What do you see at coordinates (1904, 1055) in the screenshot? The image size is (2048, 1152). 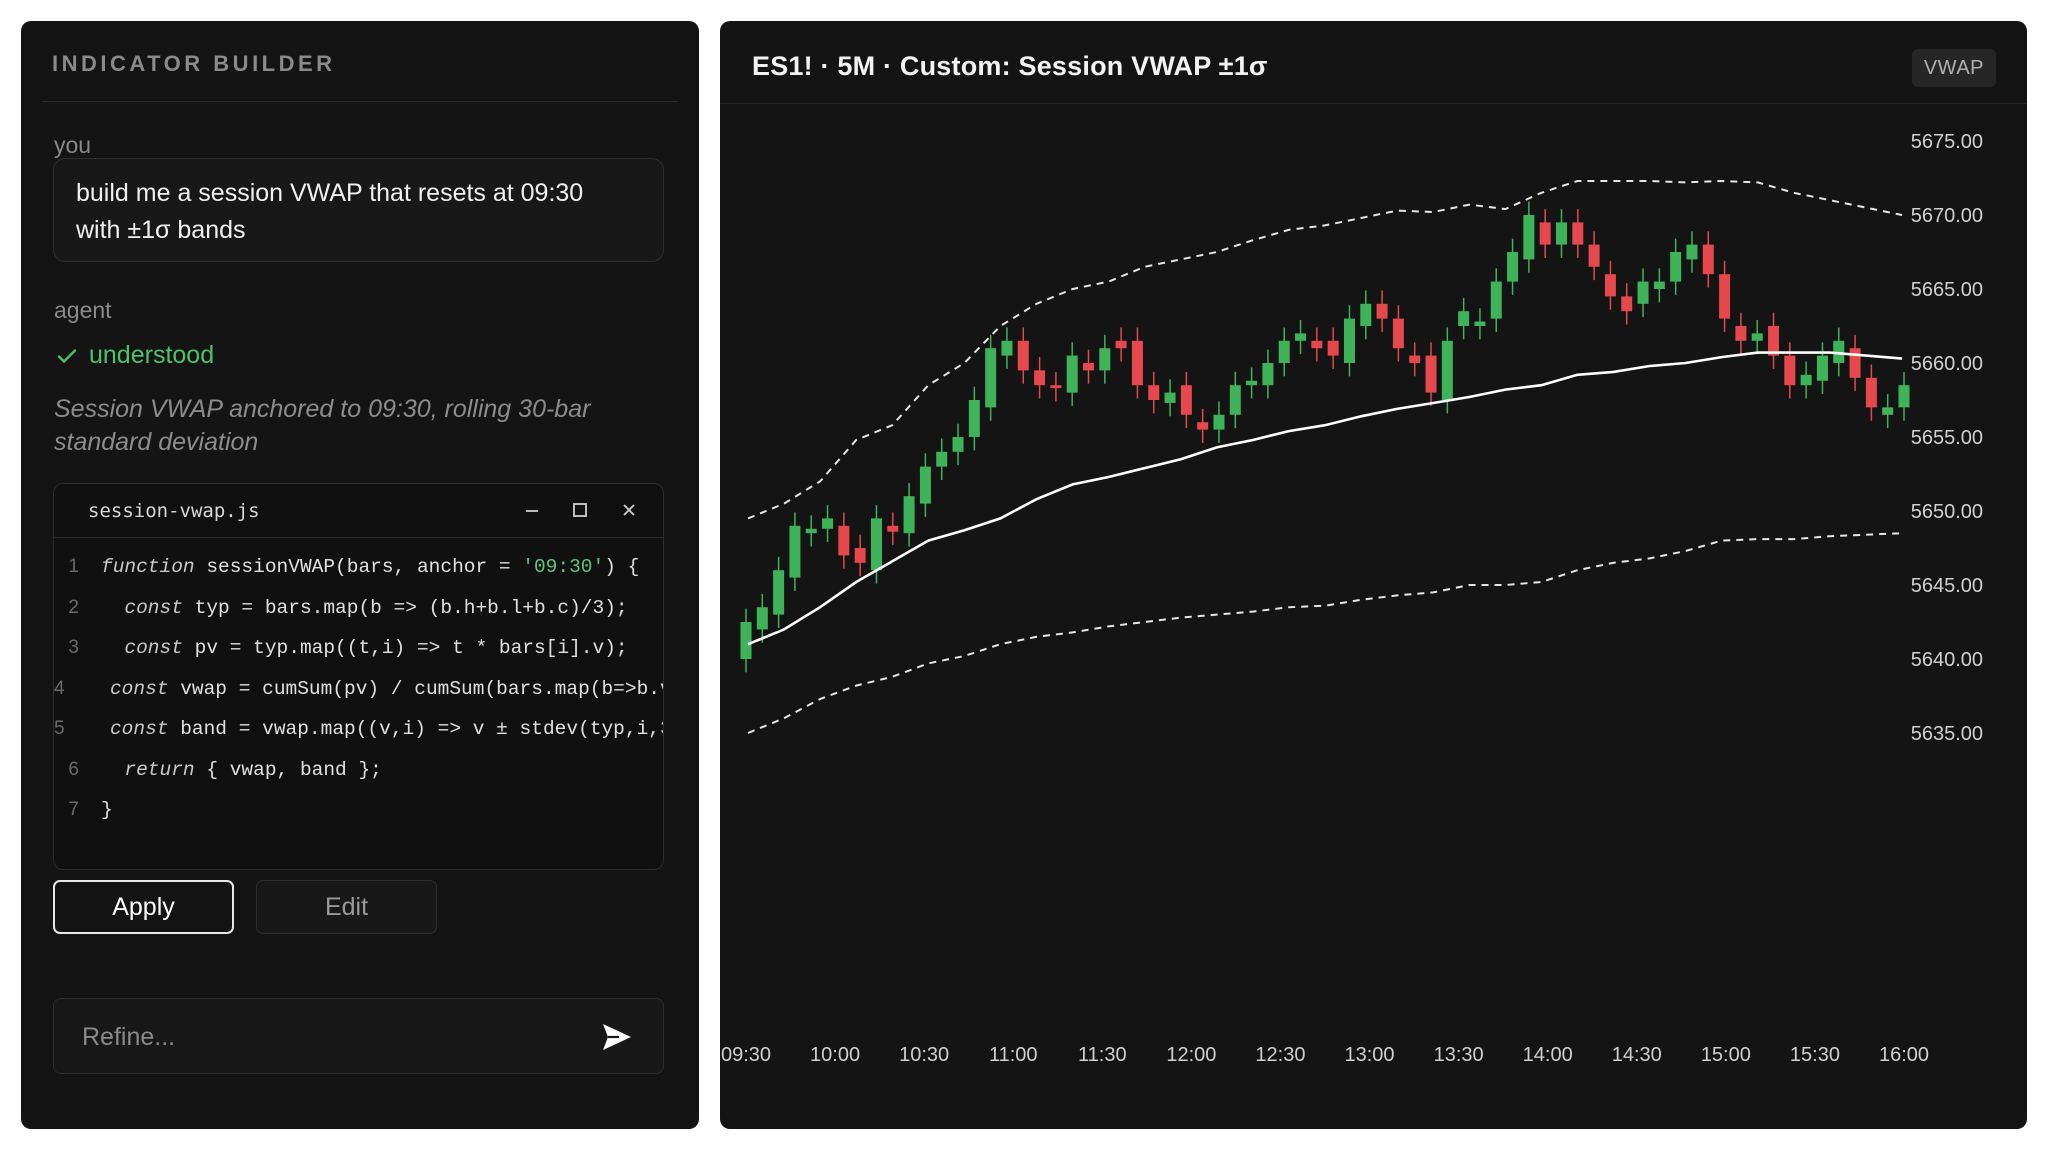 I see `x-tick-label: 16:00` at bounding box center [1904, 1055].